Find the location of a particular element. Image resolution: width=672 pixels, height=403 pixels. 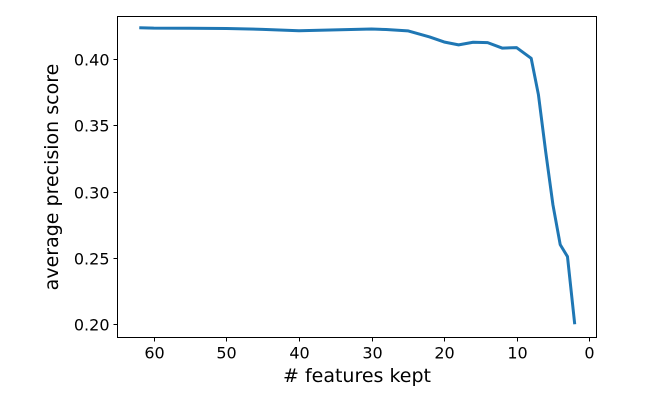

x-axis-ticks: 60 50 40 30 20 10 0 is located at coordinates (369, 350).